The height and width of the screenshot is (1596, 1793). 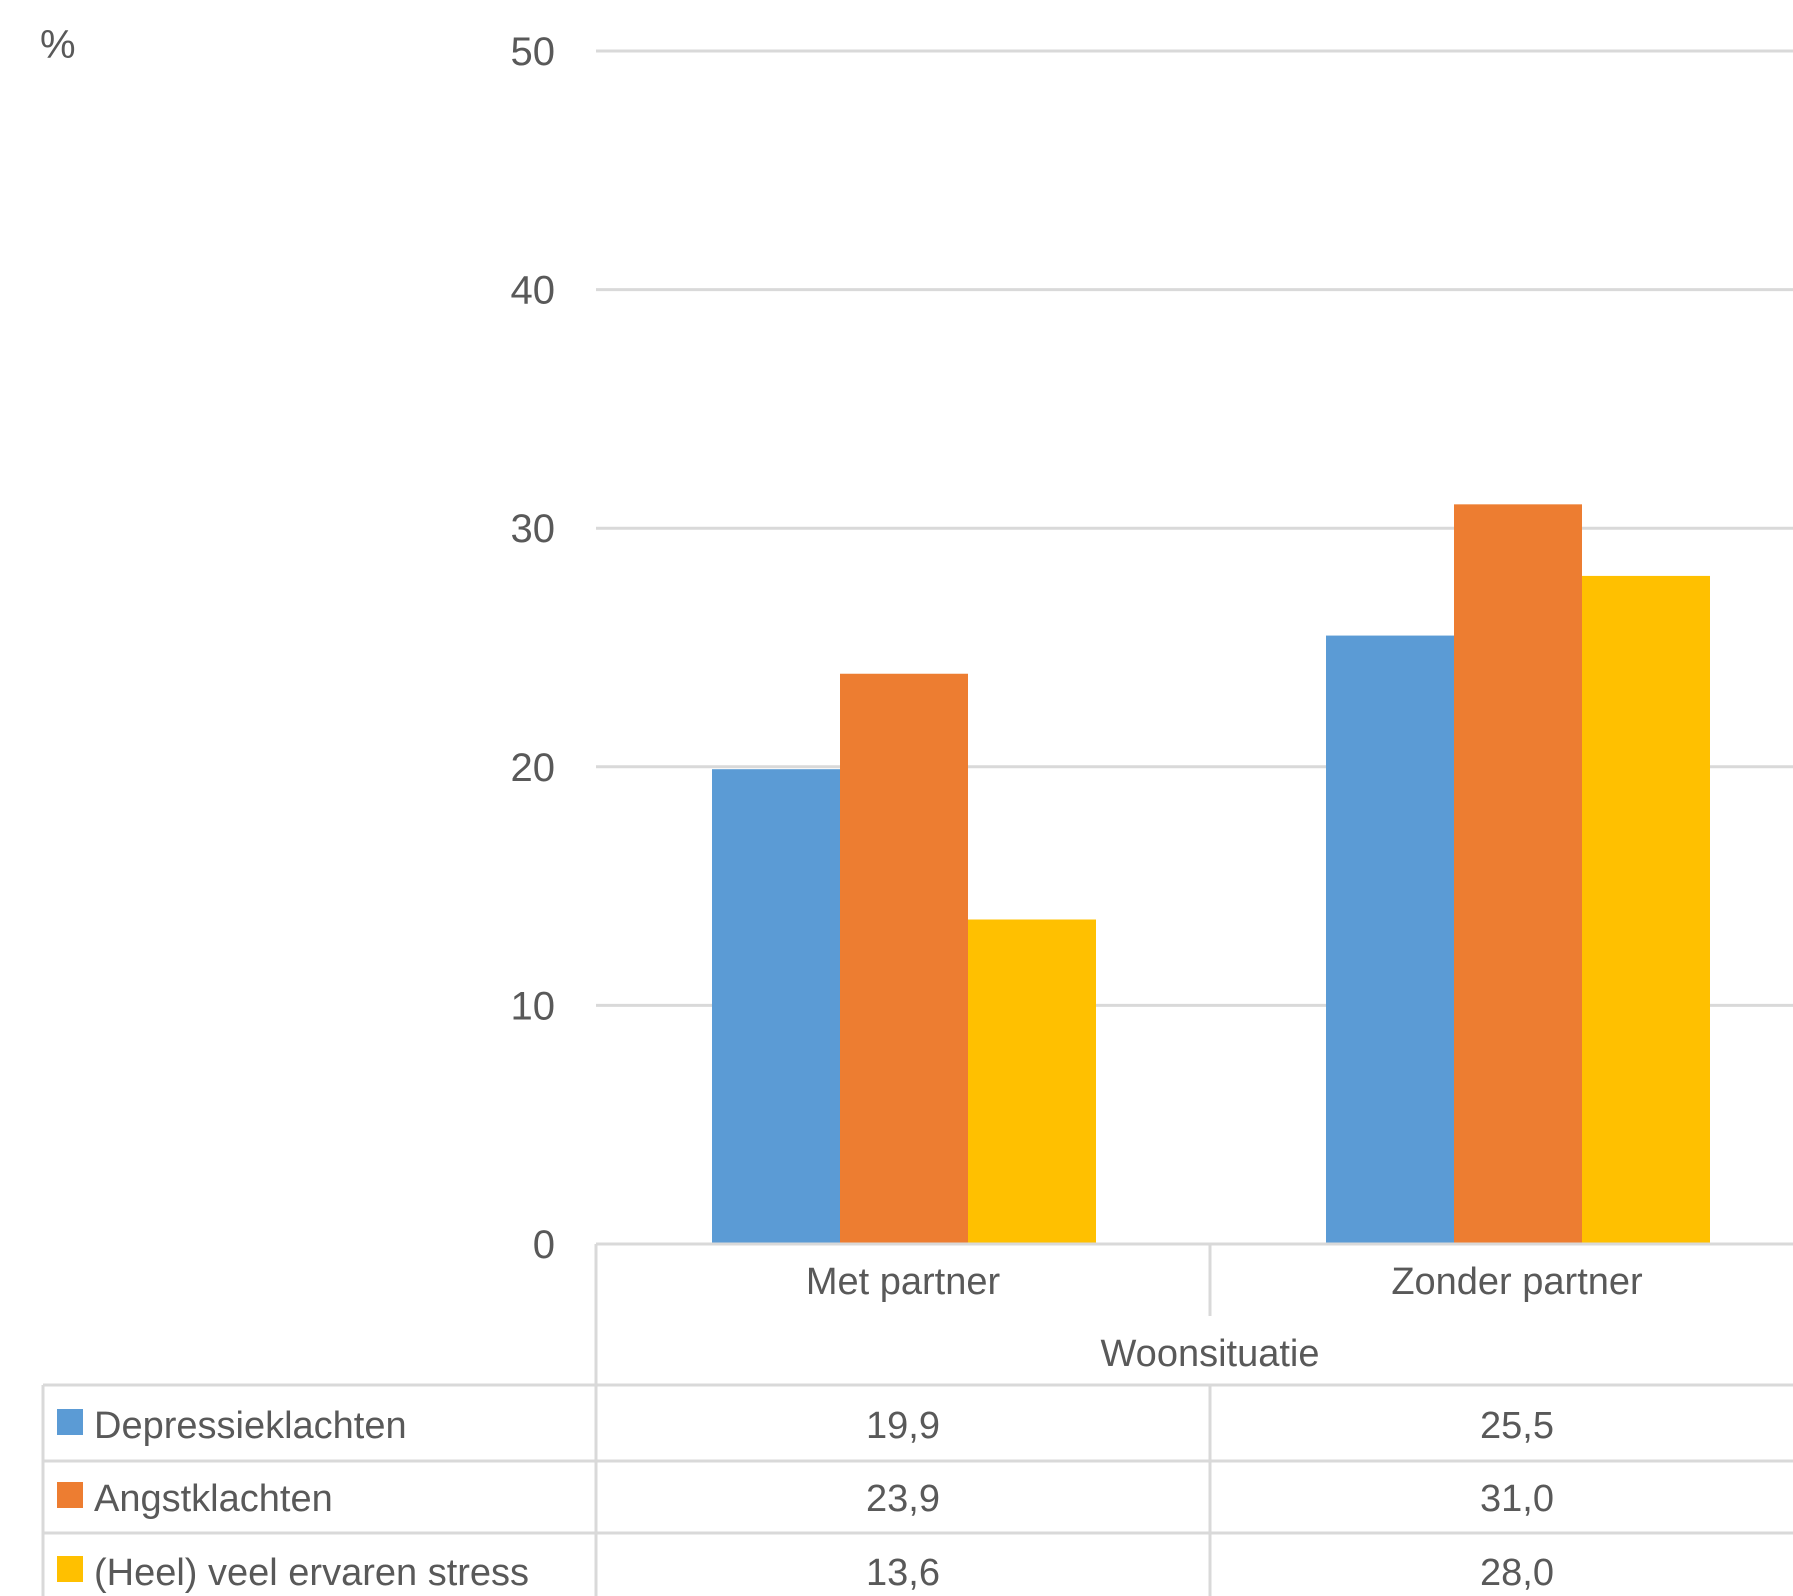 What do you see at coordinates (533, 52) in the screenshot?
I see `y-tick-label: 50` at bounding box center [533, 52].